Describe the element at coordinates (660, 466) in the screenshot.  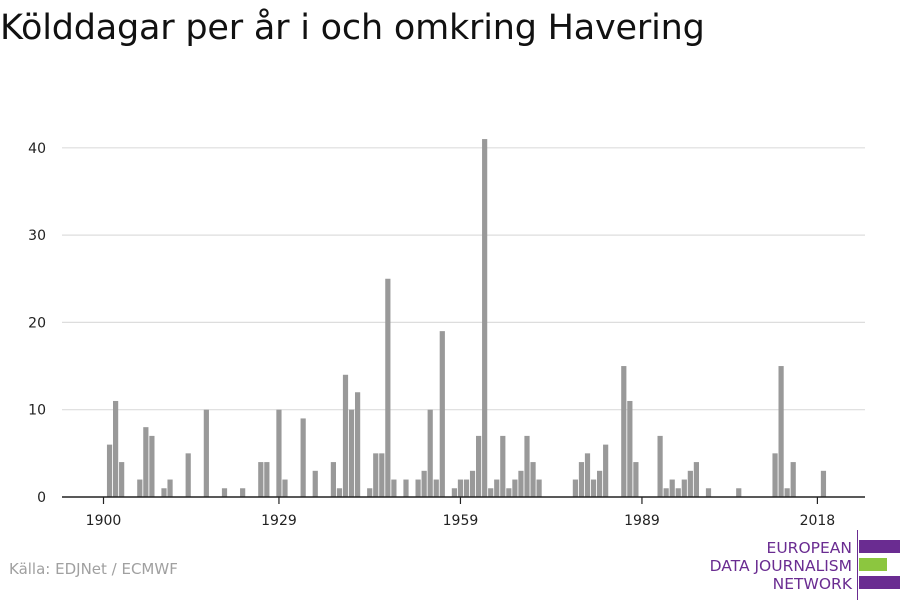
I see `bar-1992` at that location.